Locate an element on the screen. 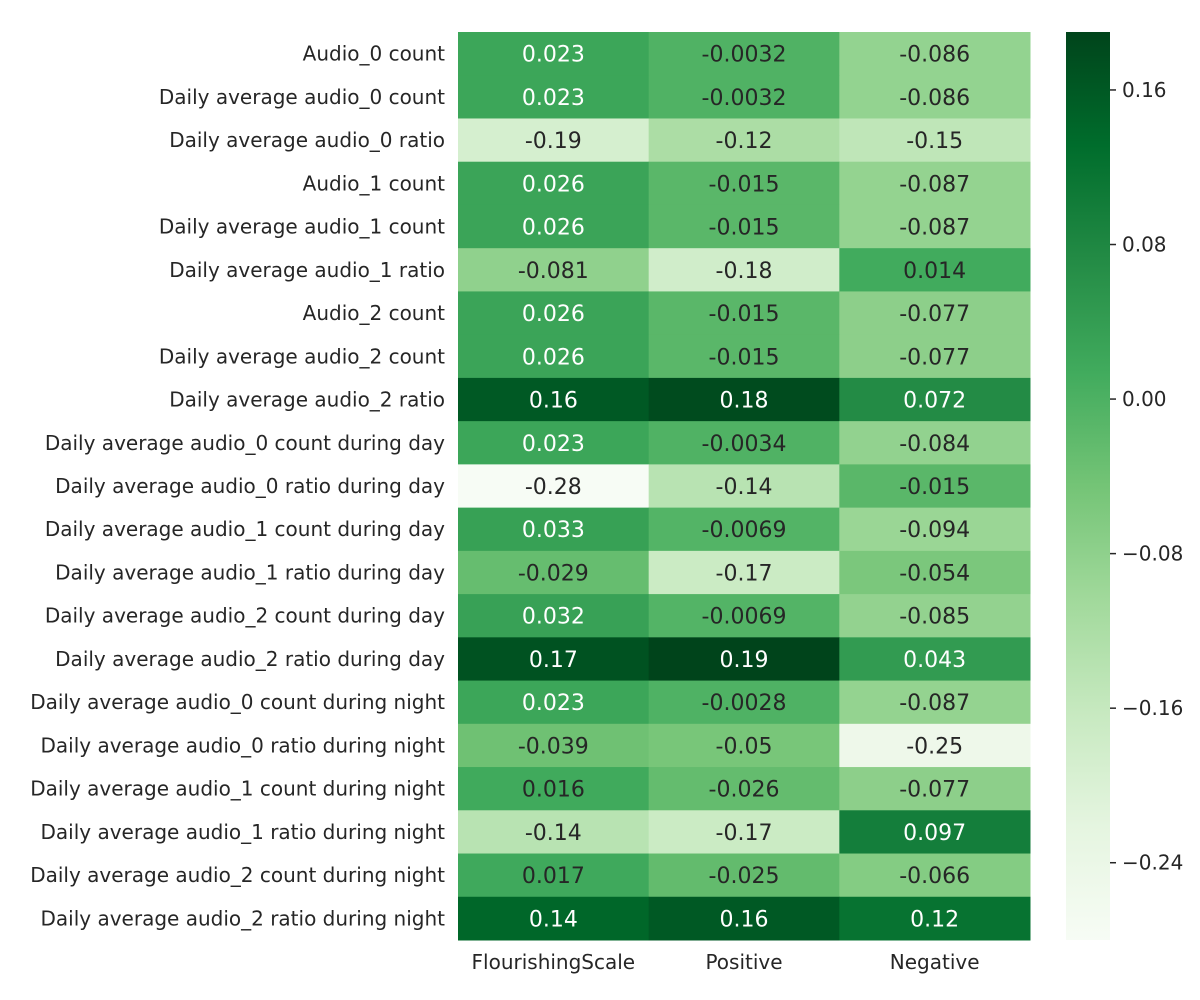 This screenshot has height=1000, width=1200. colorbar-tick-label: −0.08 is located at coordinates (1152, 554).